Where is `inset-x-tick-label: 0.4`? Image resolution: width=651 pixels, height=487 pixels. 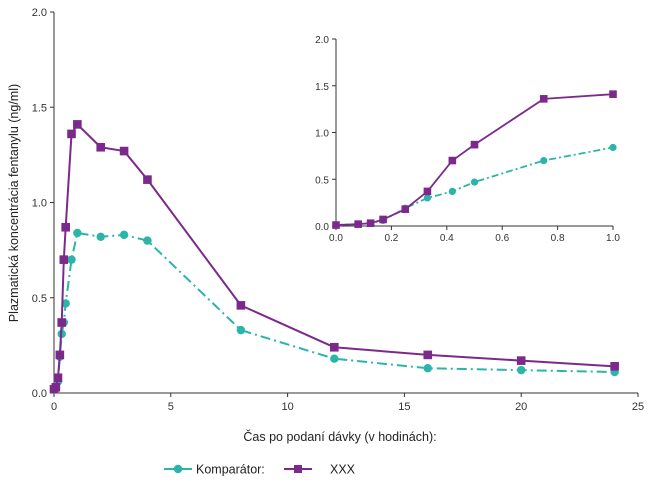
inset-x-tick-label: 0.4 is located at coordinates (447, 238).